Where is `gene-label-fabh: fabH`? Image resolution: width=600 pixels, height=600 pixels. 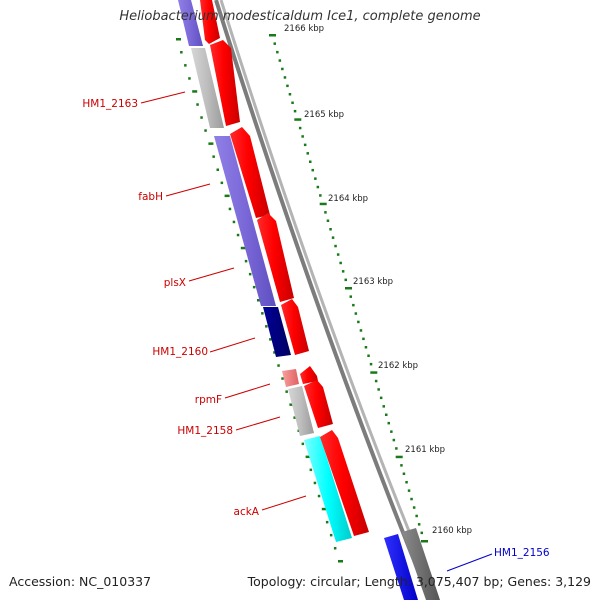 gene-label-fabh: fabH is located at coordinates (150, 197).